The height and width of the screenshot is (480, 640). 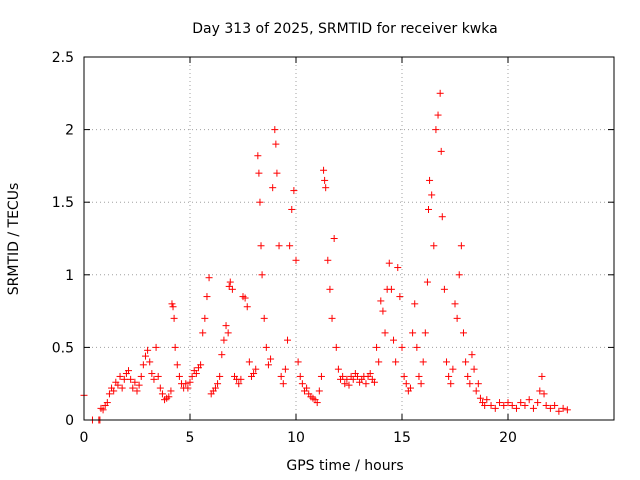 What do you see at coordinates (402, 438) in the screenshot?
I see `x-tick-label: 15` at bounding box center [402, 438].